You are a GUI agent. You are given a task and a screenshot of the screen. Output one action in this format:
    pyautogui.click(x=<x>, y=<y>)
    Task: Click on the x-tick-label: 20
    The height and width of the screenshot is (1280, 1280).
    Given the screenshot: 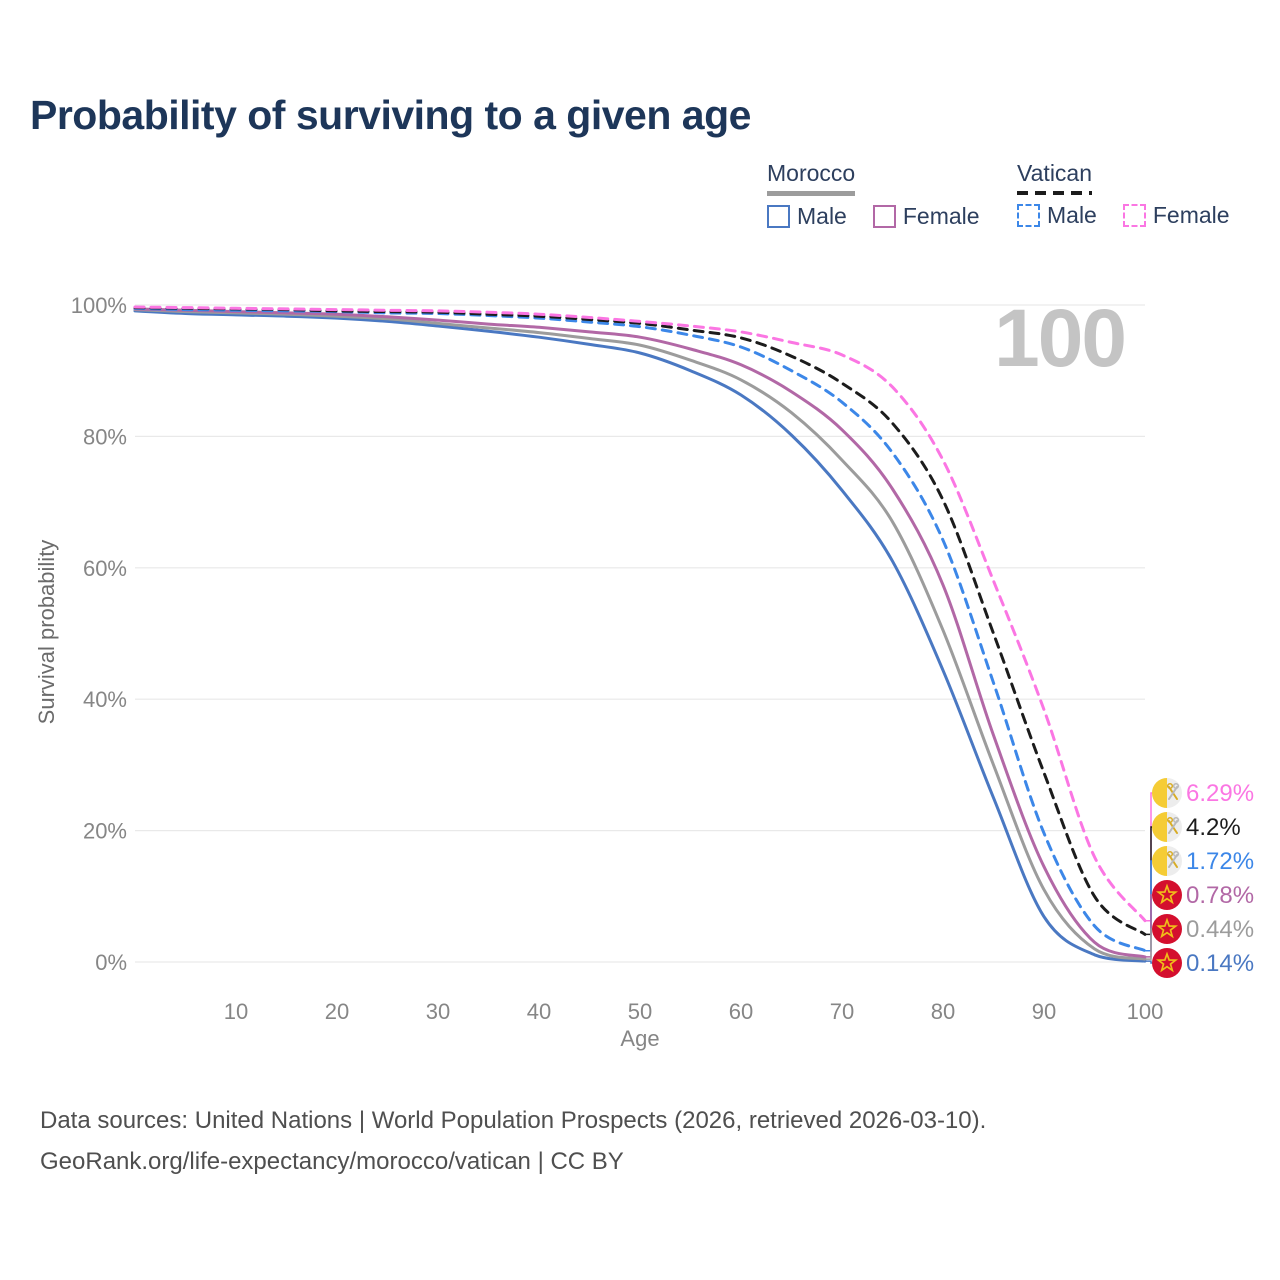 What is the action you would take?
    pyautogui.click(x=337, y=1011)
    